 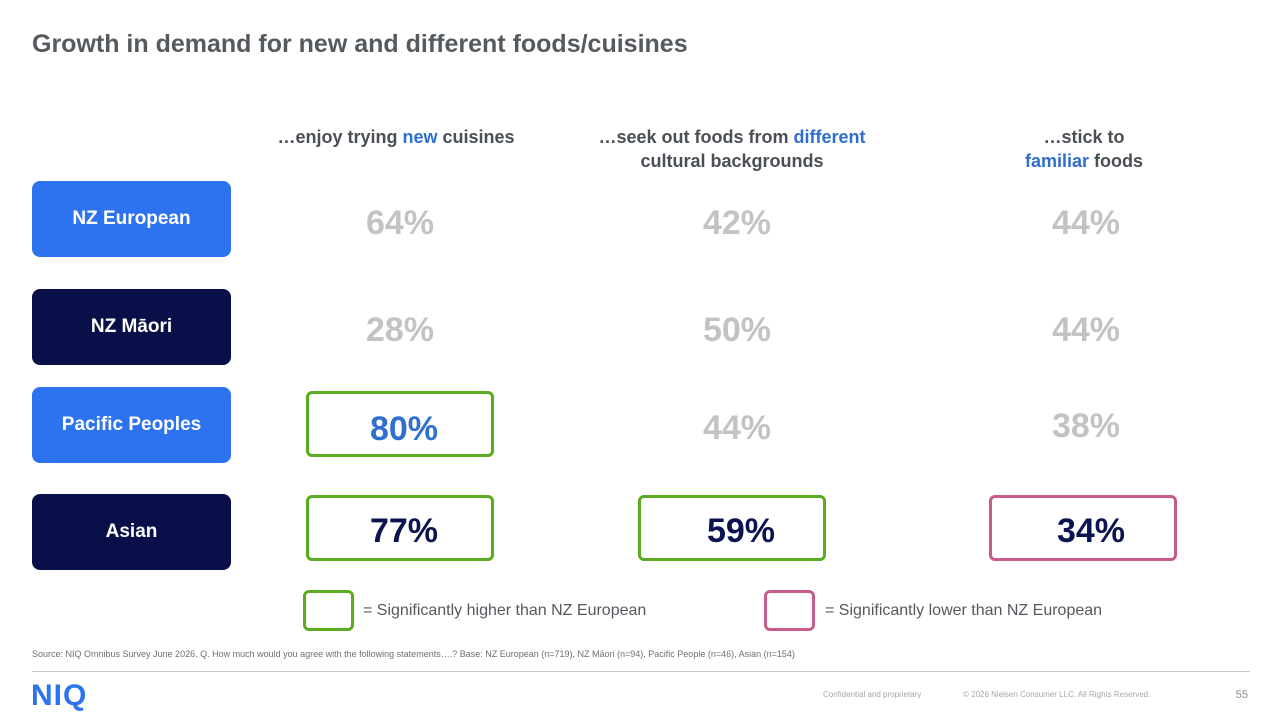 What do you see at coordinates (741, 531) in the screenshot?
I see `value-cell: 59%` at bounding box center [741, 531].